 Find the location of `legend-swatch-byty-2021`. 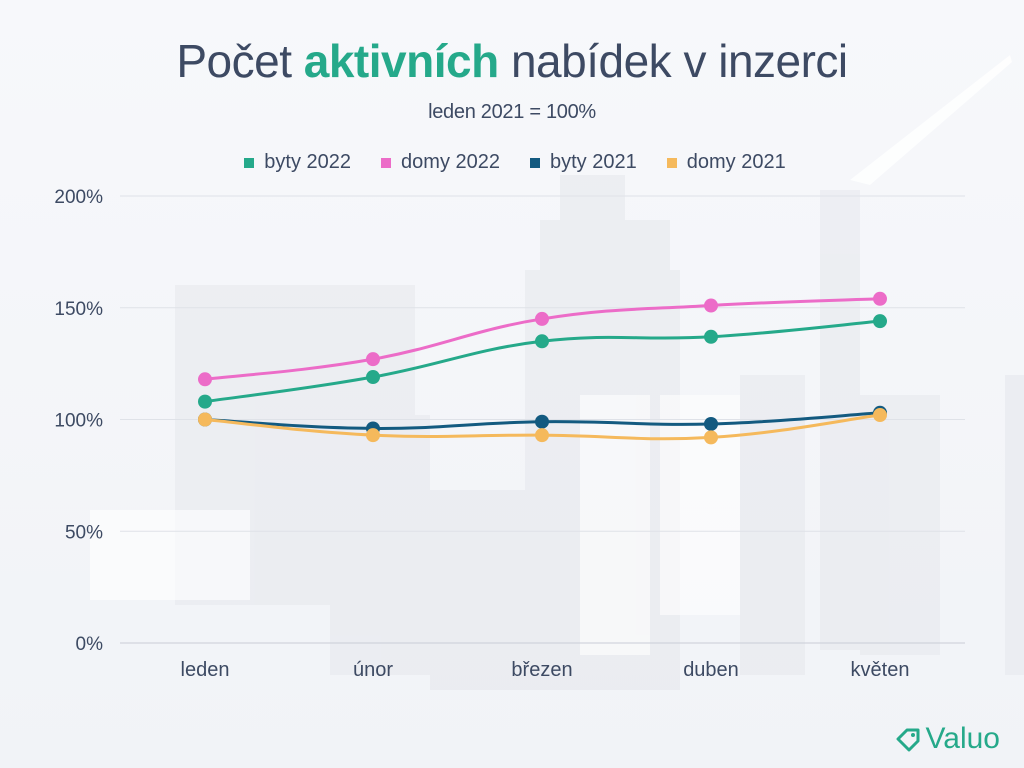

legend-swatch-byty-2021 is located at coordinates (535, 162).